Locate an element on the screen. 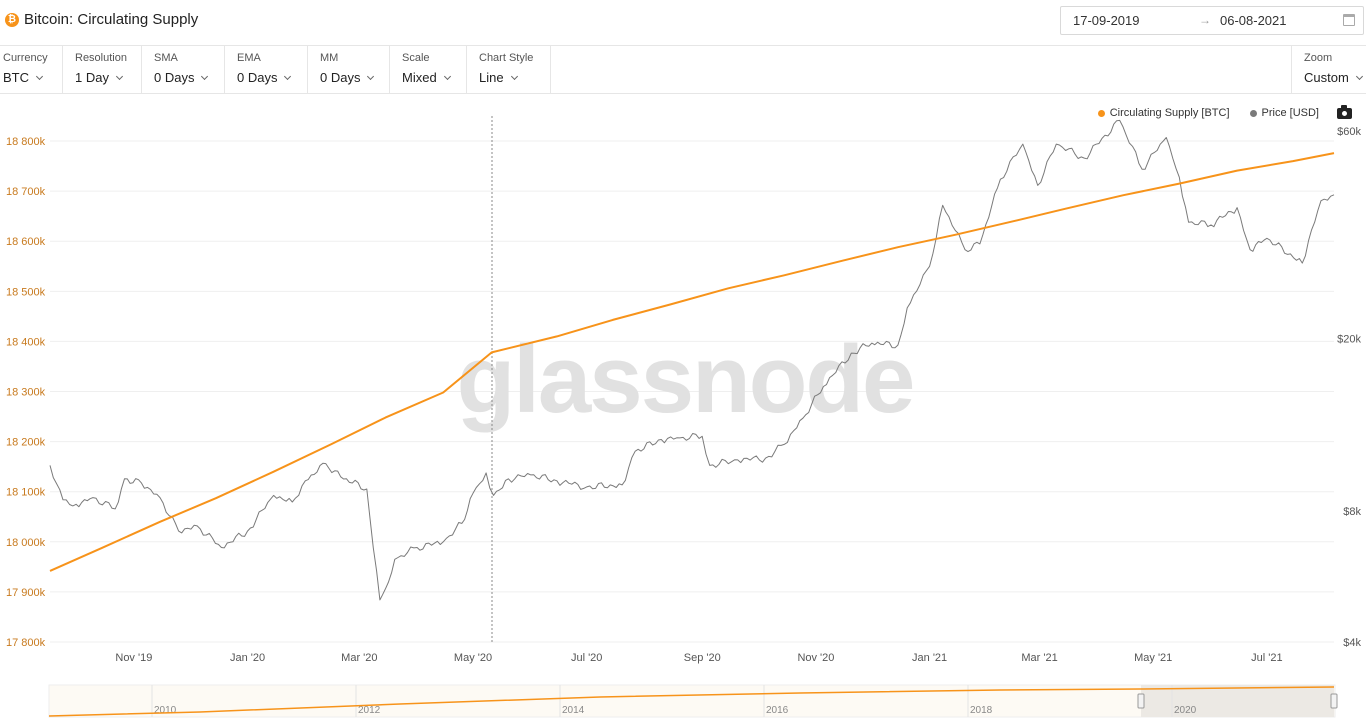  y-right-tick-label: $4k is located at coordinates (1352, 643).